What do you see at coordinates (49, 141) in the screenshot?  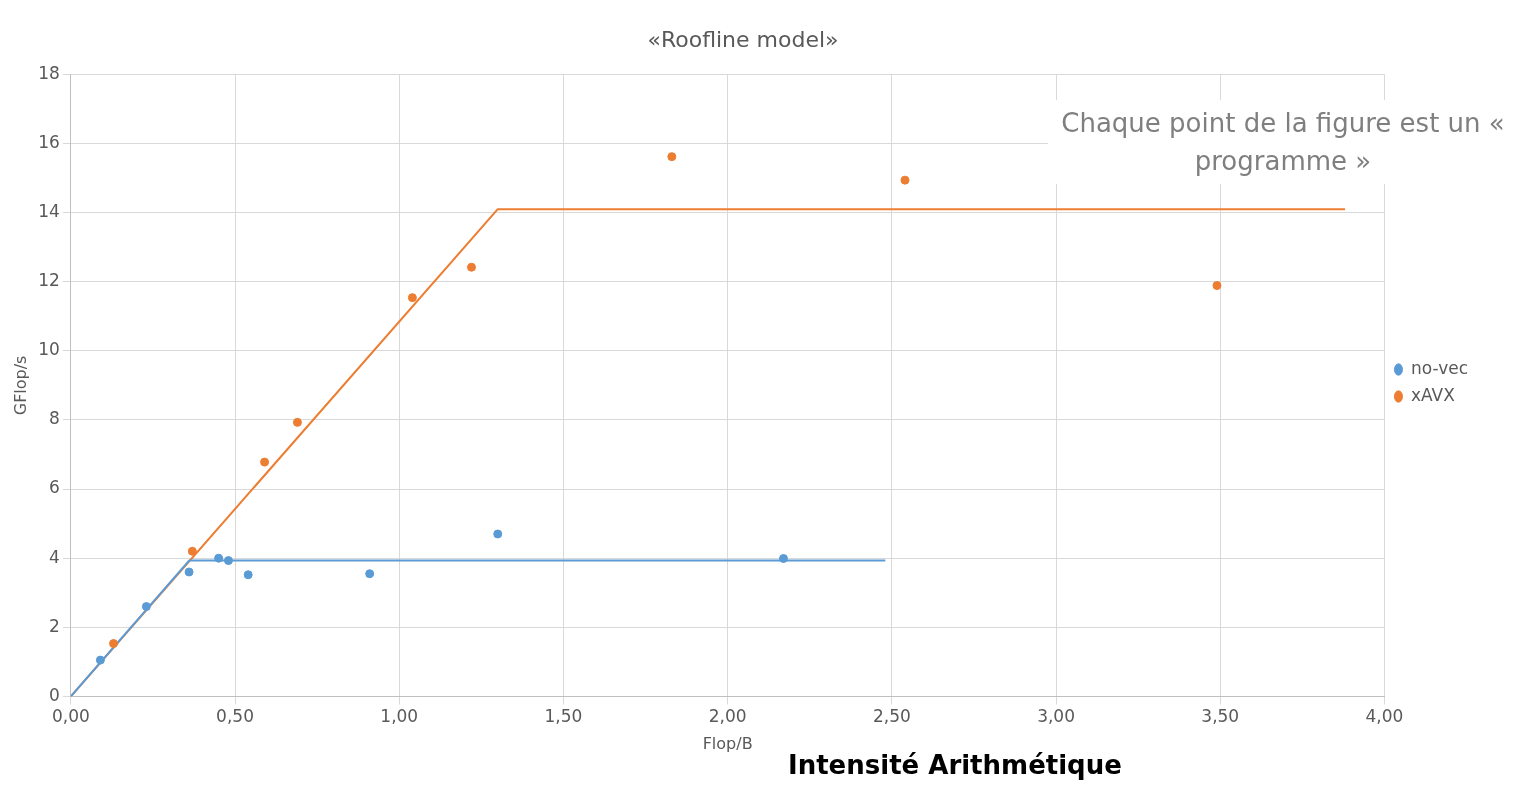 I see `y-tick-label: 16` at bounding box center [49, 141].